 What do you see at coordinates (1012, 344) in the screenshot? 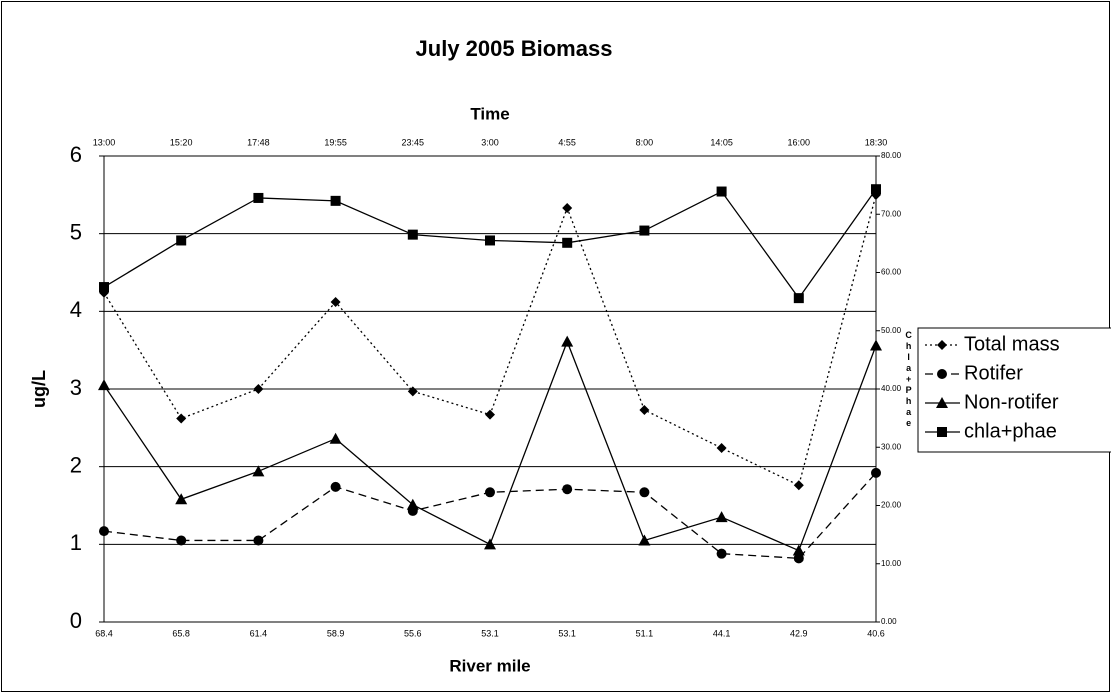
I see `legend-label: Total mass` at bounding box center [1012, 344].